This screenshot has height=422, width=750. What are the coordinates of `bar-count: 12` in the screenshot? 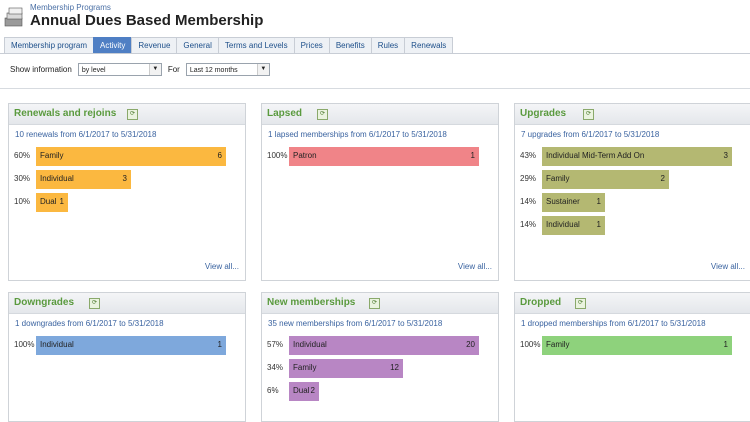 It's located at (394, 367).